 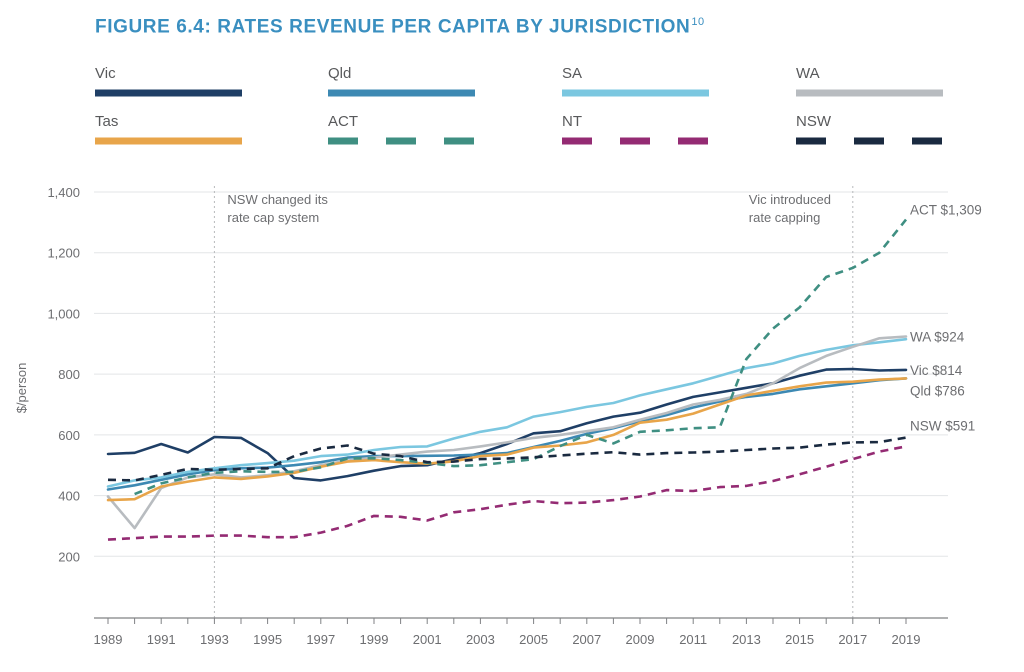 I want to click on x-tick-label: 2007, so click(x=586, y=639).